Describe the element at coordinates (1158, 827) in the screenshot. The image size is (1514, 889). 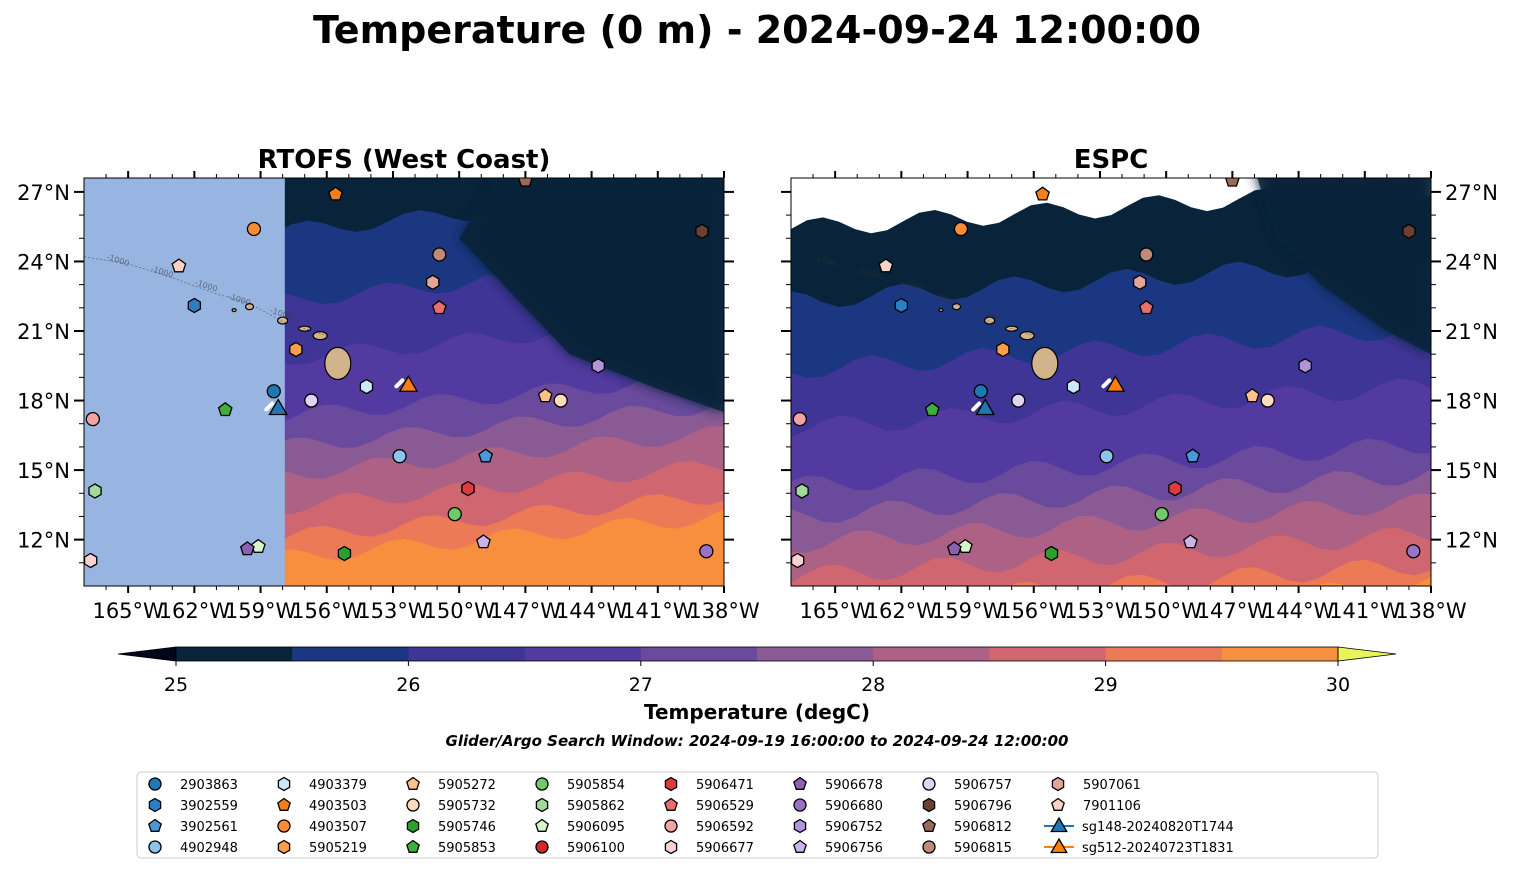
I see `legend-label: sg148-20240820T1744` at that location.